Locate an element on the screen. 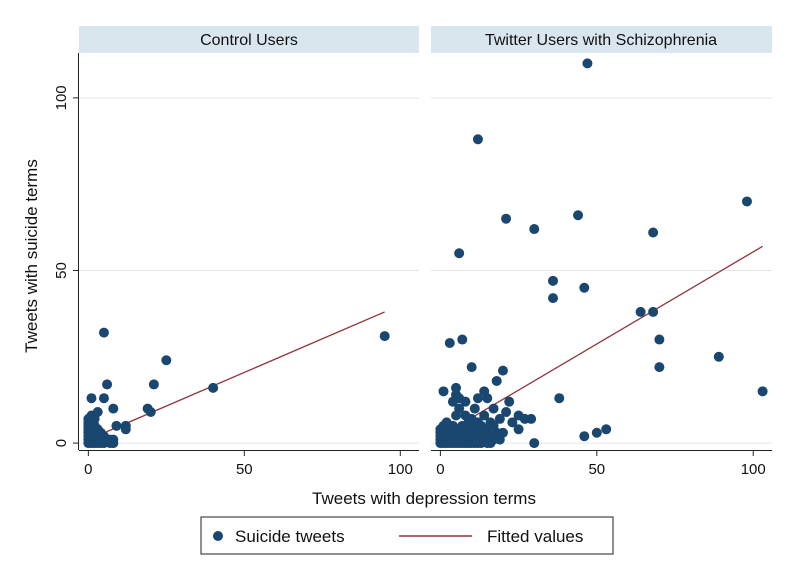  panel-strip-control is located at coordinates (249, 39).